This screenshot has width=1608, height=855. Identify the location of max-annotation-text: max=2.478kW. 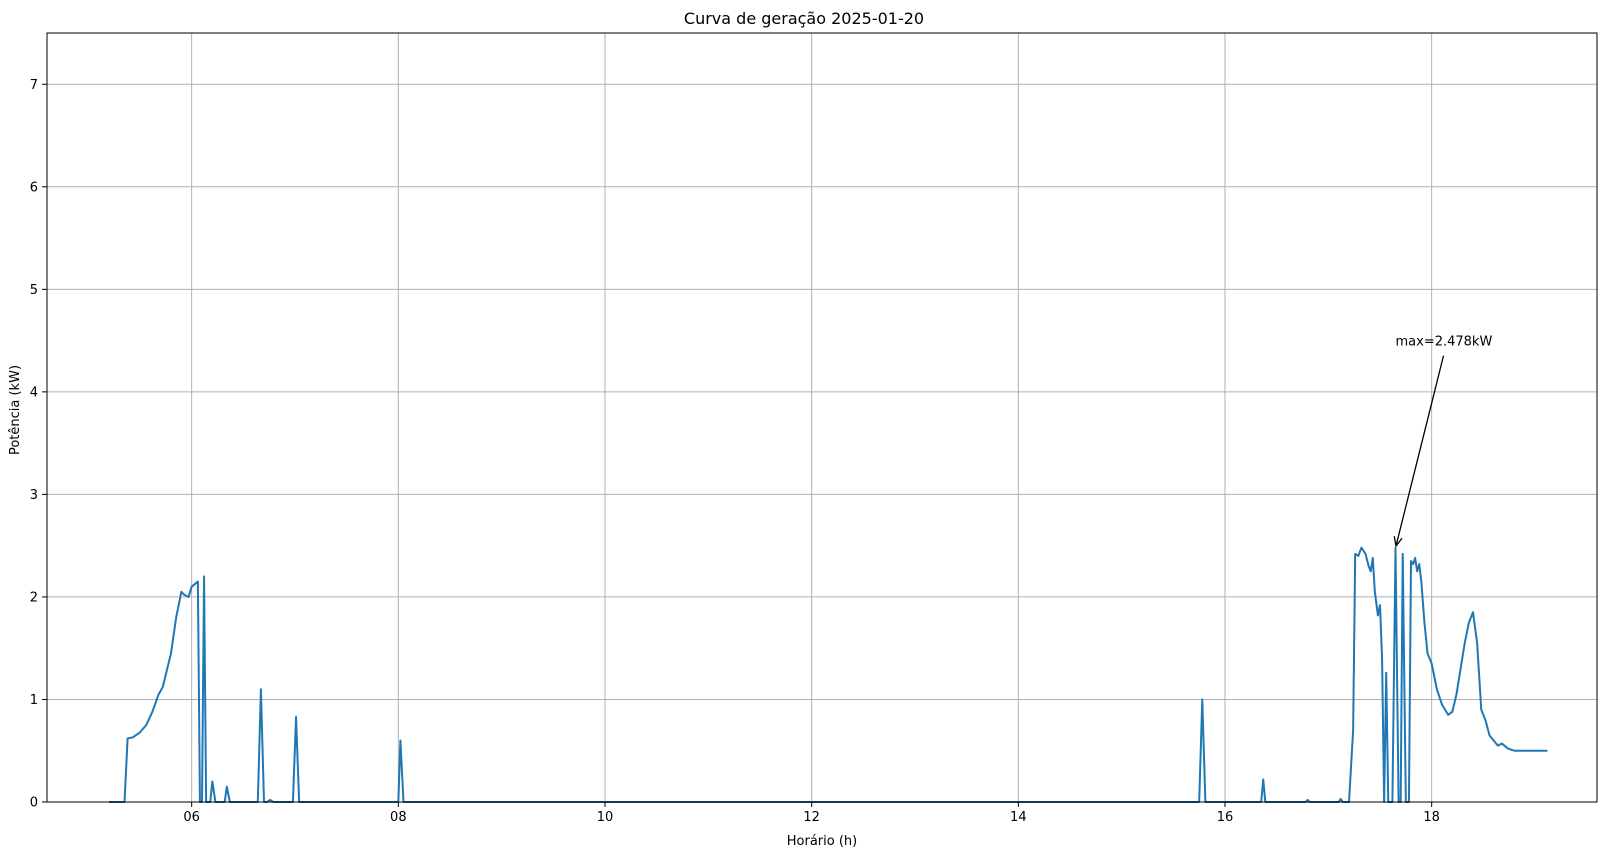
(1444, 342).